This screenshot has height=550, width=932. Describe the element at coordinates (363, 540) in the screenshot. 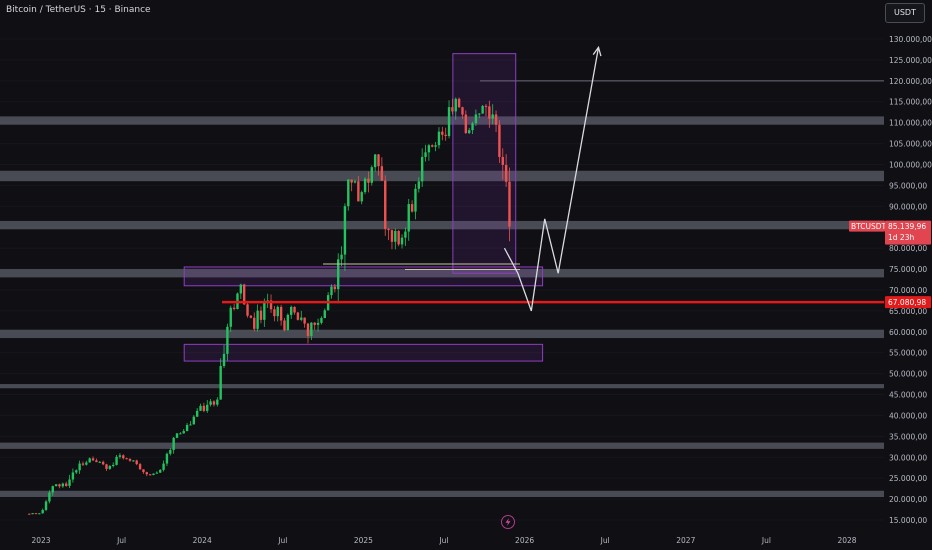

I see `x-tick-label: 2025` at that location.